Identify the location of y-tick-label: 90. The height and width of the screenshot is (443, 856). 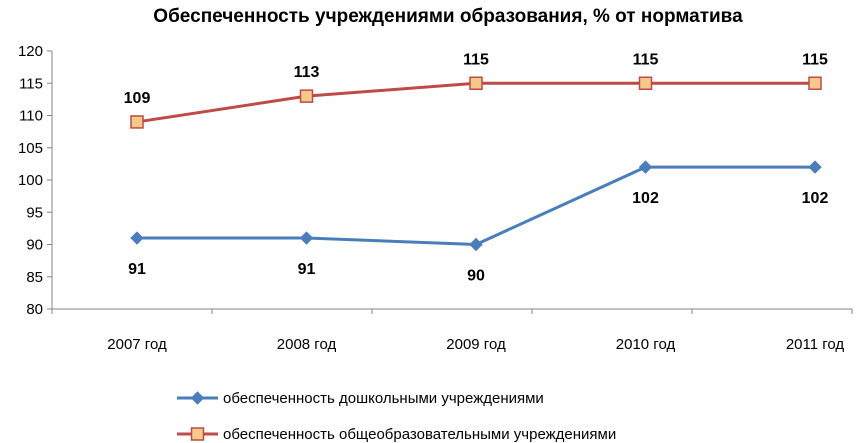
(34, 245).